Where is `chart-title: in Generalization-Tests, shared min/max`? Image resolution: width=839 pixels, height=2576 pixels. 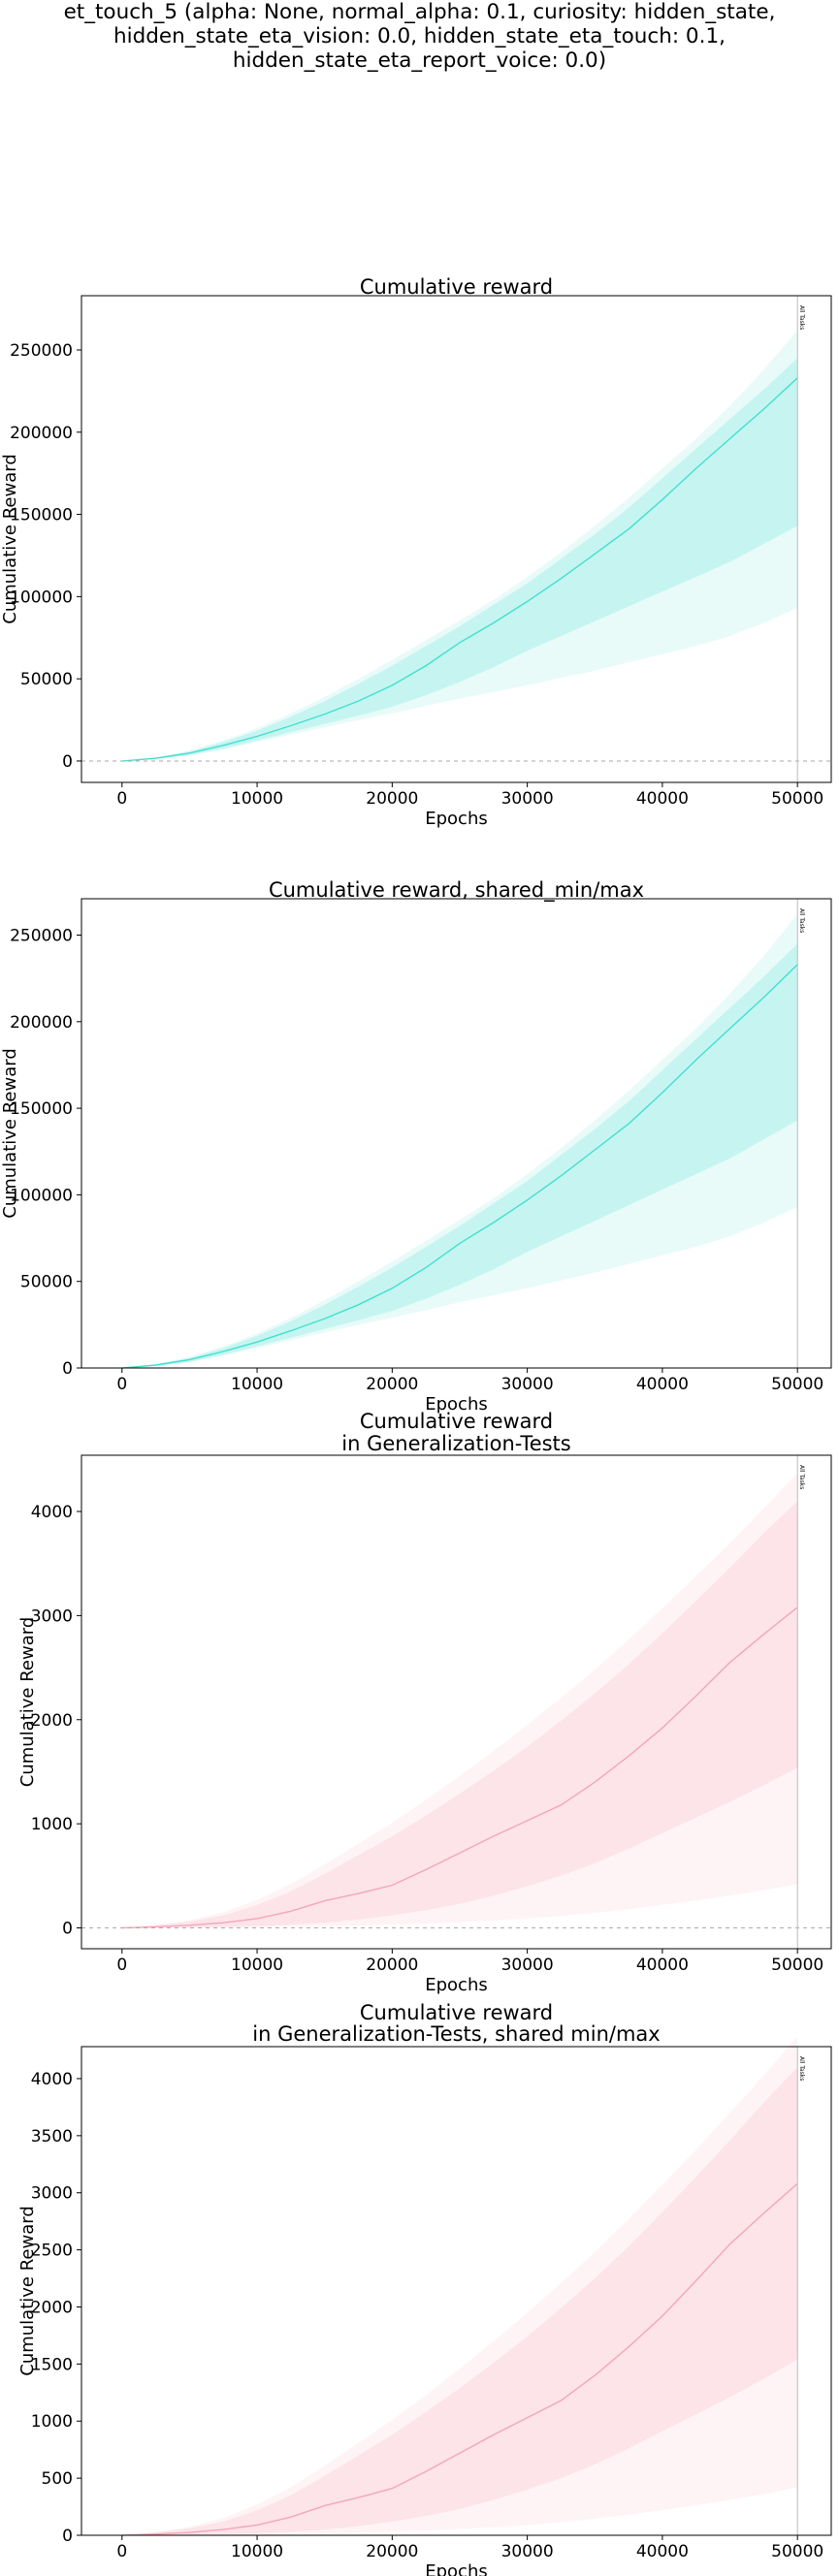 chart-title: in Generalization-Tests, shared min/max is located at coordinates (456, 2034).